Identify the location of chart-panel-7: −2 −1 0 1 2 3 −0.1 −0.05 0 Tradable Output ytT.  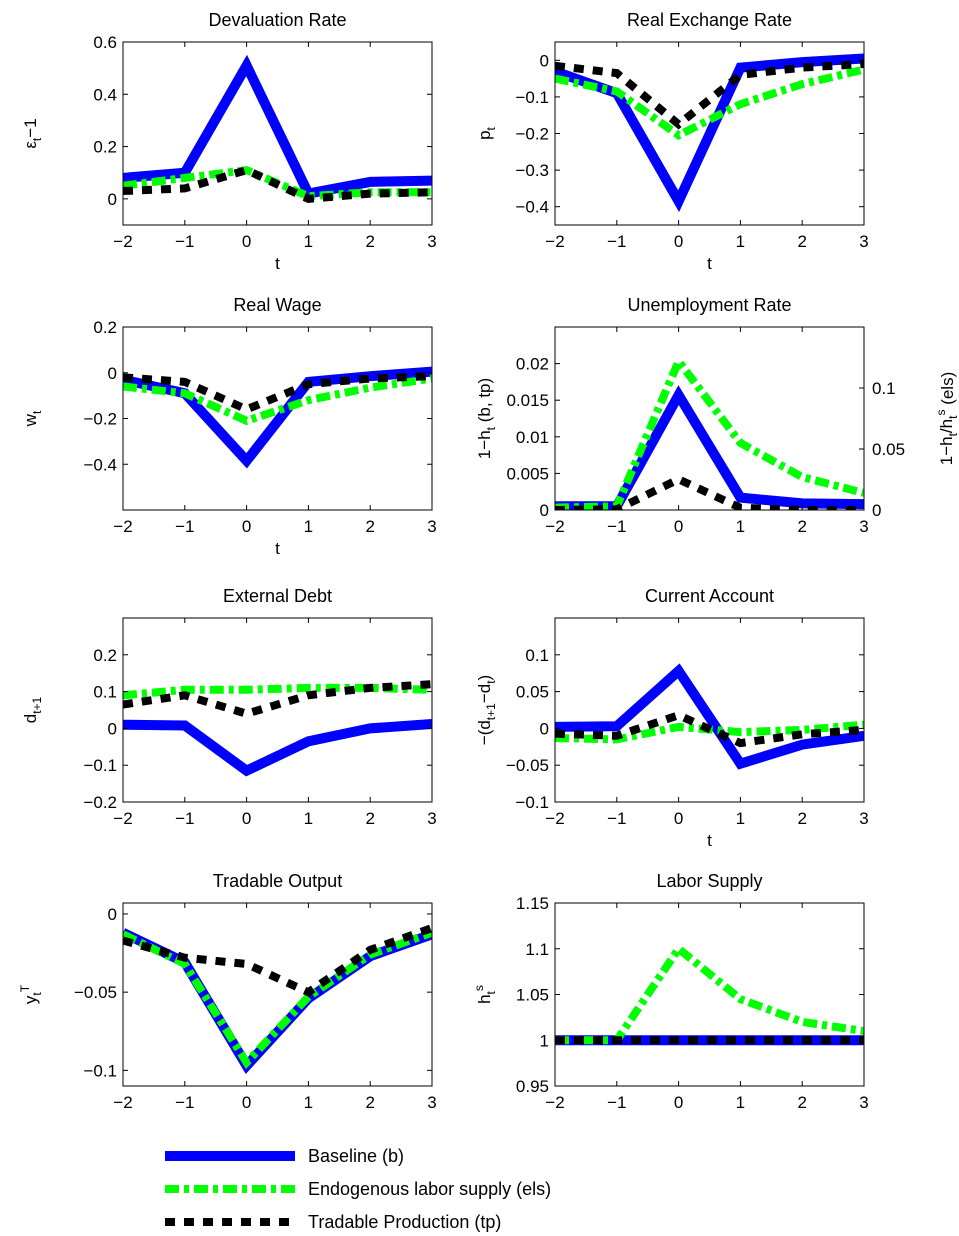
(227, 991).